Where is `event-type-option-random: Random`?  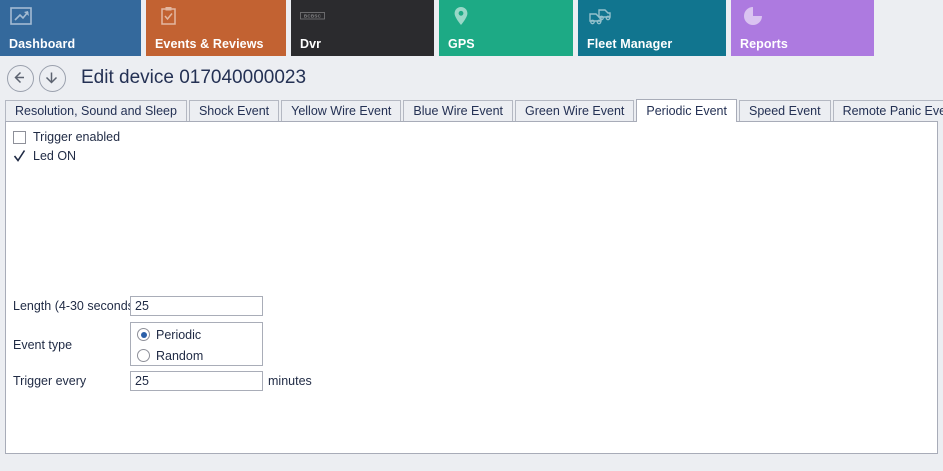
event-type-option-random: Random is located at coordinates (196, 355).